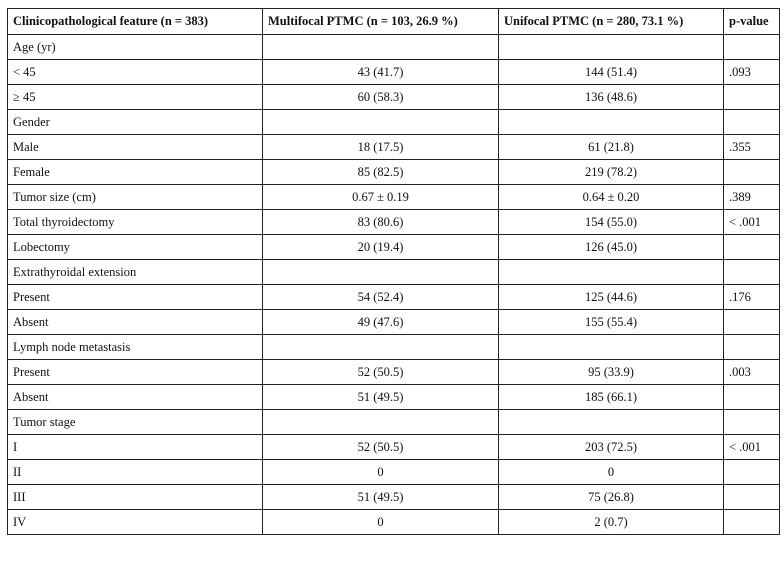 Image resolution: width=784 pixels, height=566 pixels. What do you see at coordinates (135, 172) in the screenshot?
I see `feature-cell: Female` at bounding box center [135, 172].